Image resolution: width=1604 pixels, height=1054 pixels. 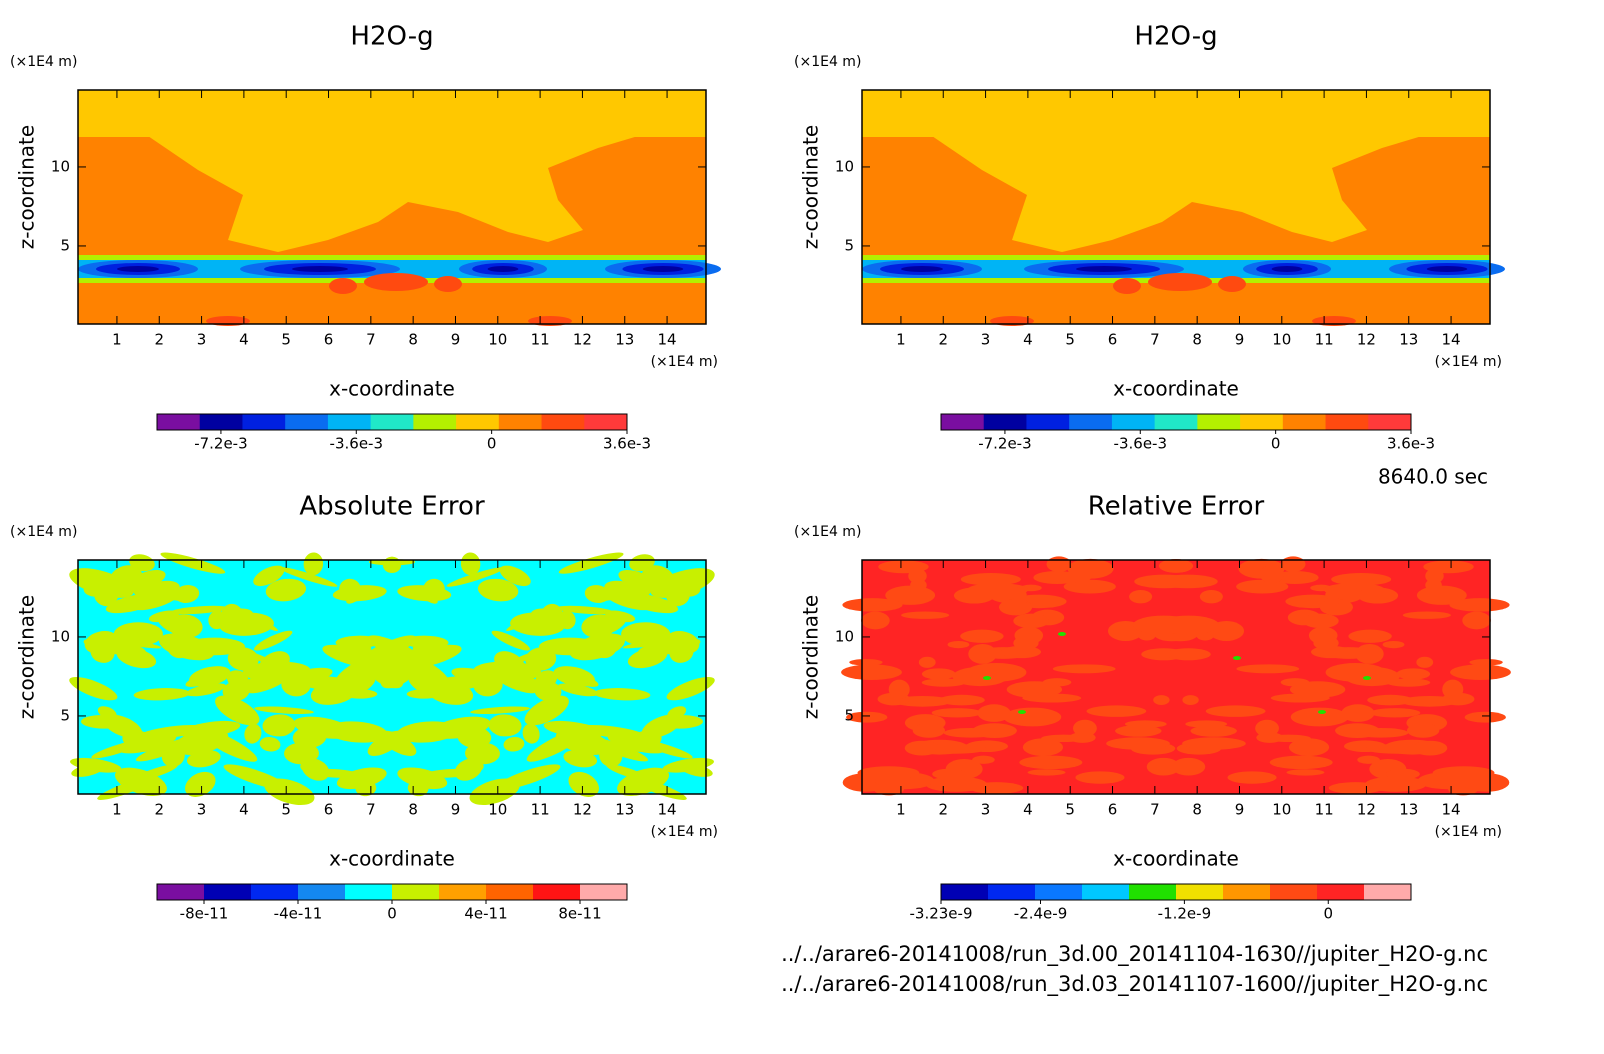 I want to click on y-tick-label: 5, so click(x=65, y=715).